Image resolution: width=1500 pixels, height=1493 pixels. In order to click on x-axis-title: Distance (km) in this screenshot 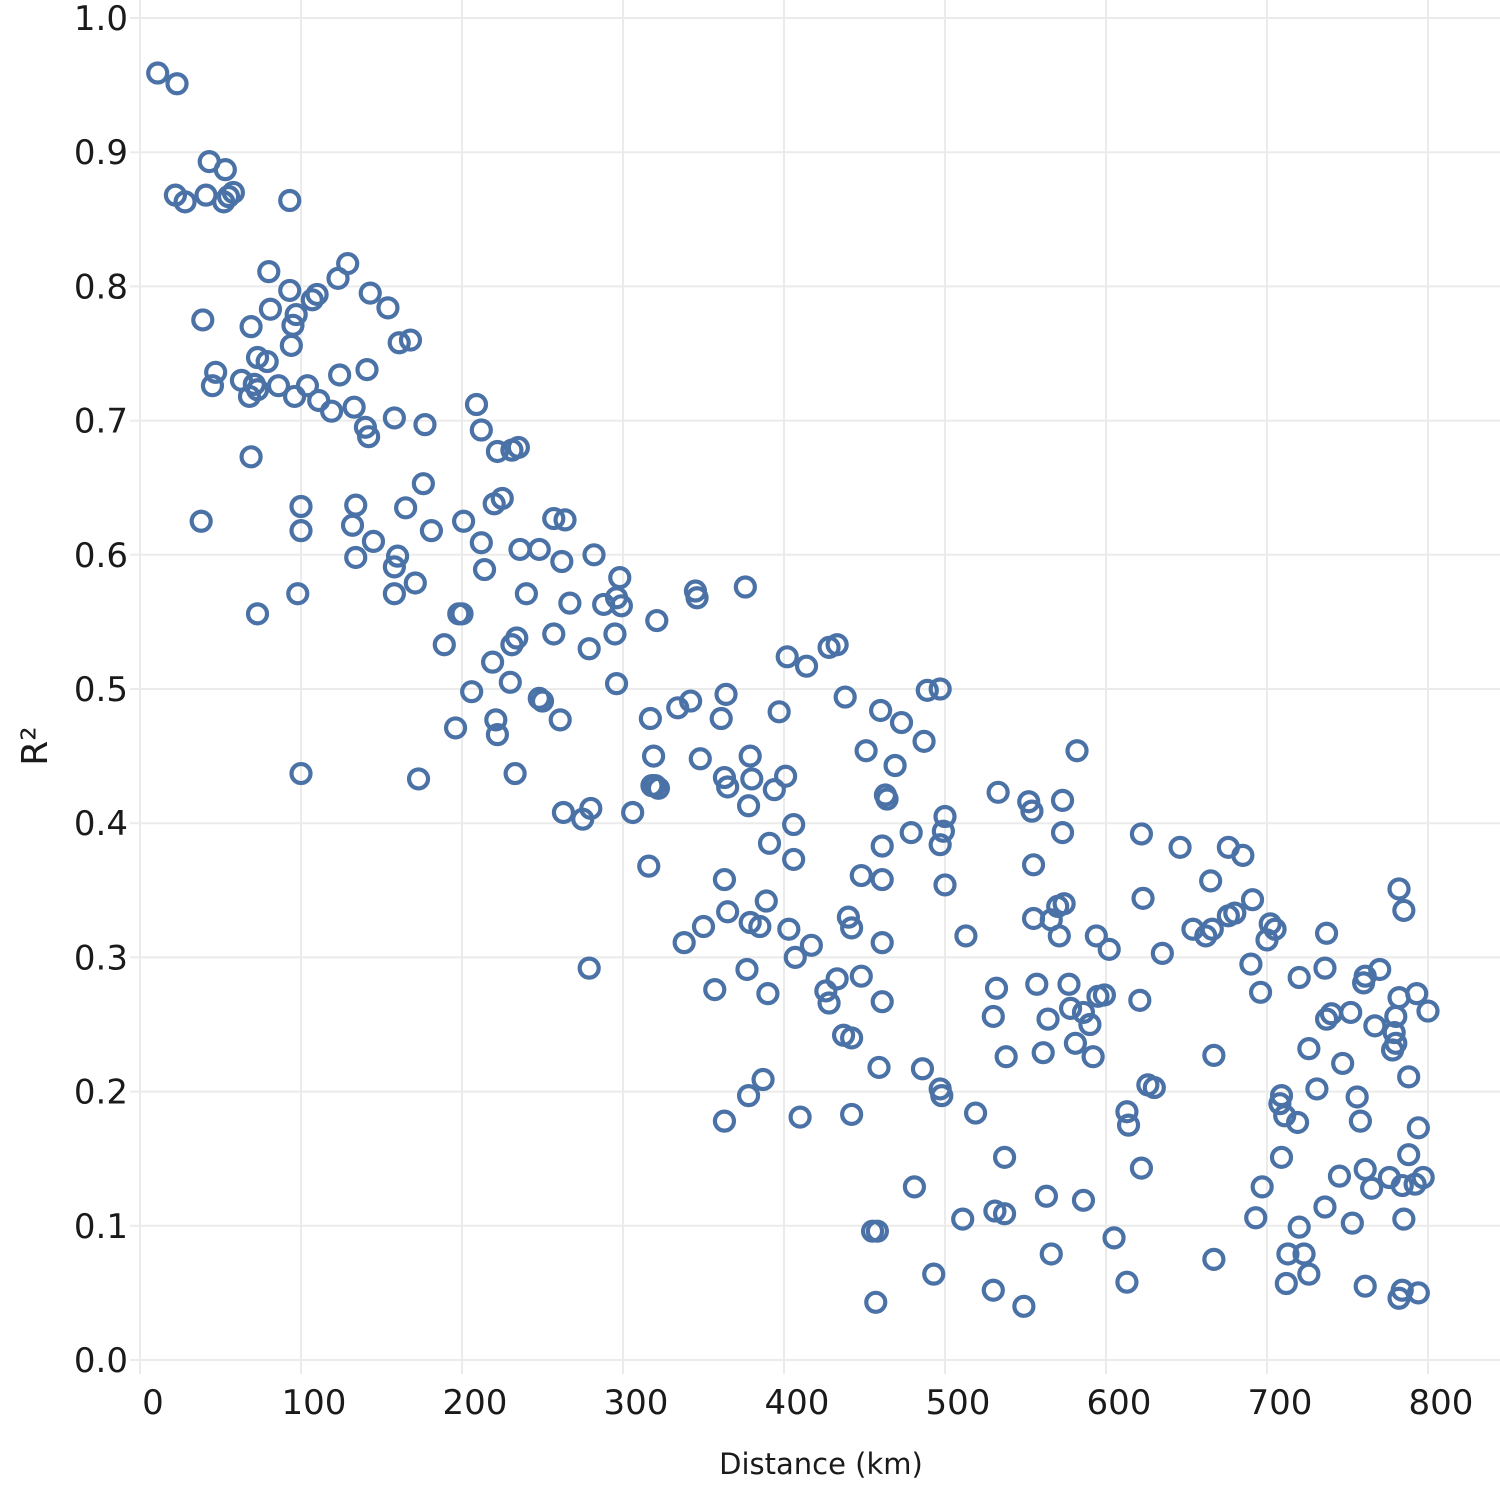, I will do `click(821, 1464)`.